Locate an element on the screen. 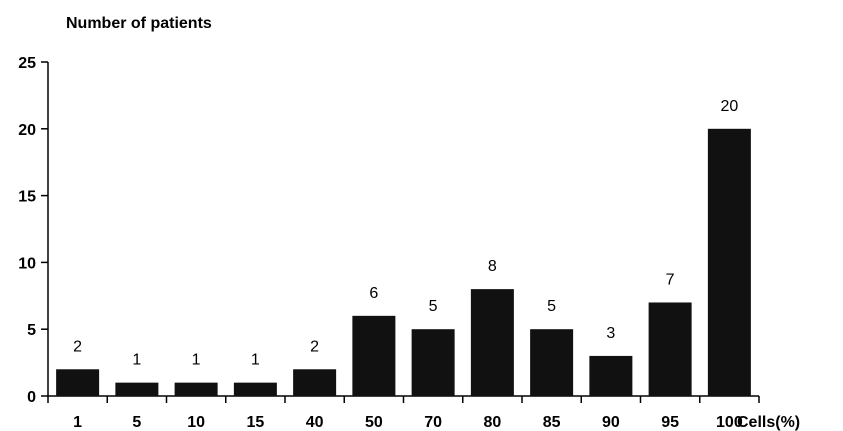  x-axis: 1 5 10 15 40 50 70 80 85 90 95 100 is located at coordinates (403, 413).